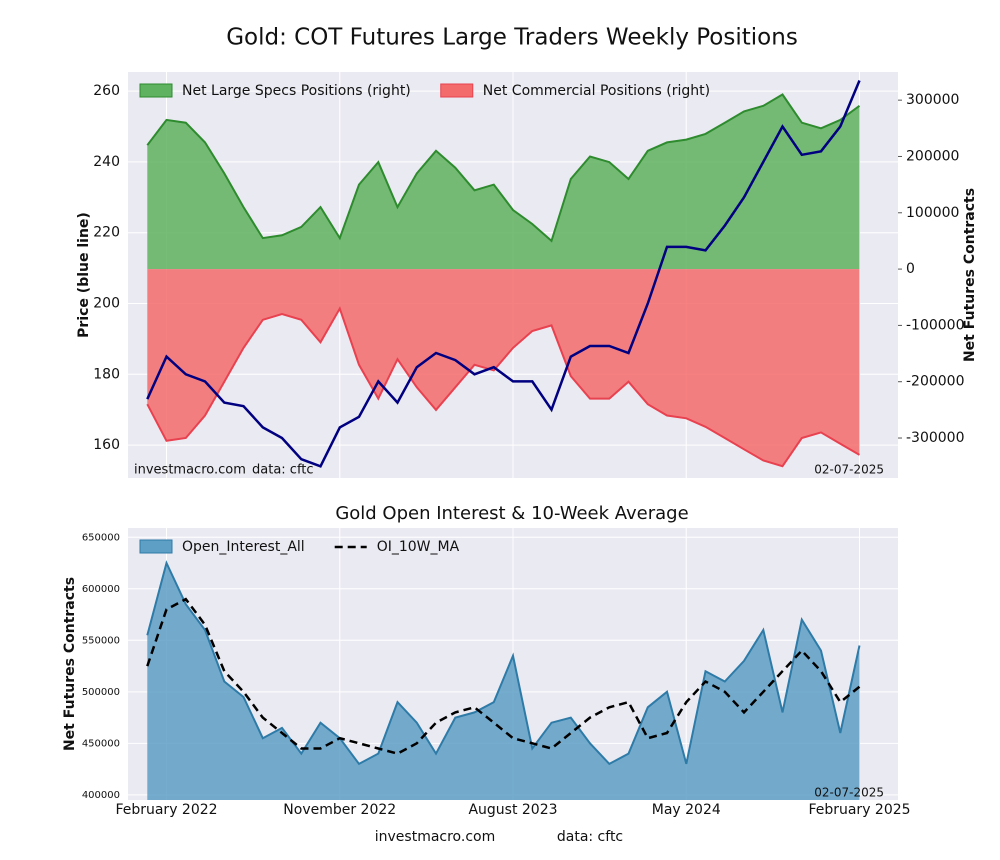  Describe the element at coordinates (596, 91) in the screenshot. I see `legend-label: Net Commercial Positions (right)` at that location.